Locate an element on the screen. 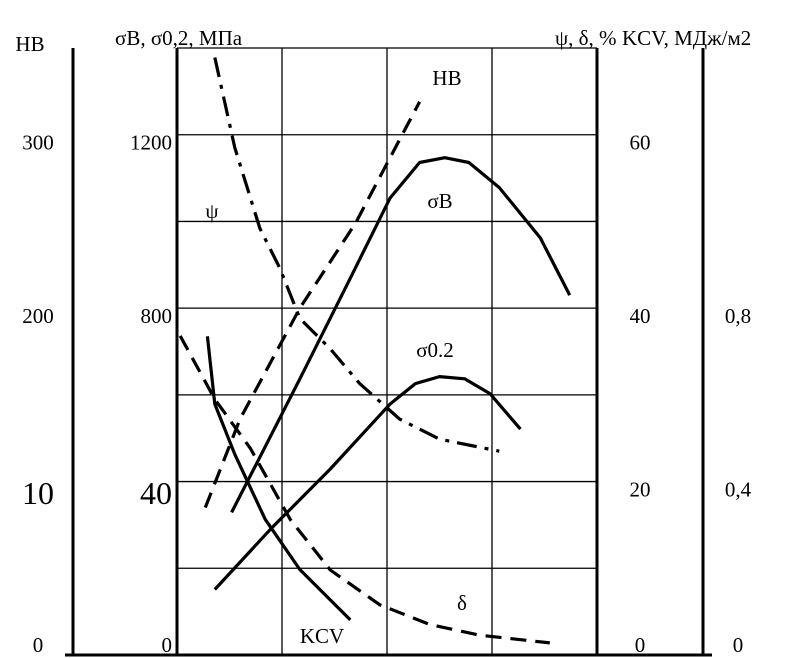  axis-title: σВ, σ0,2, МПа is located at coordinates (179, 38).